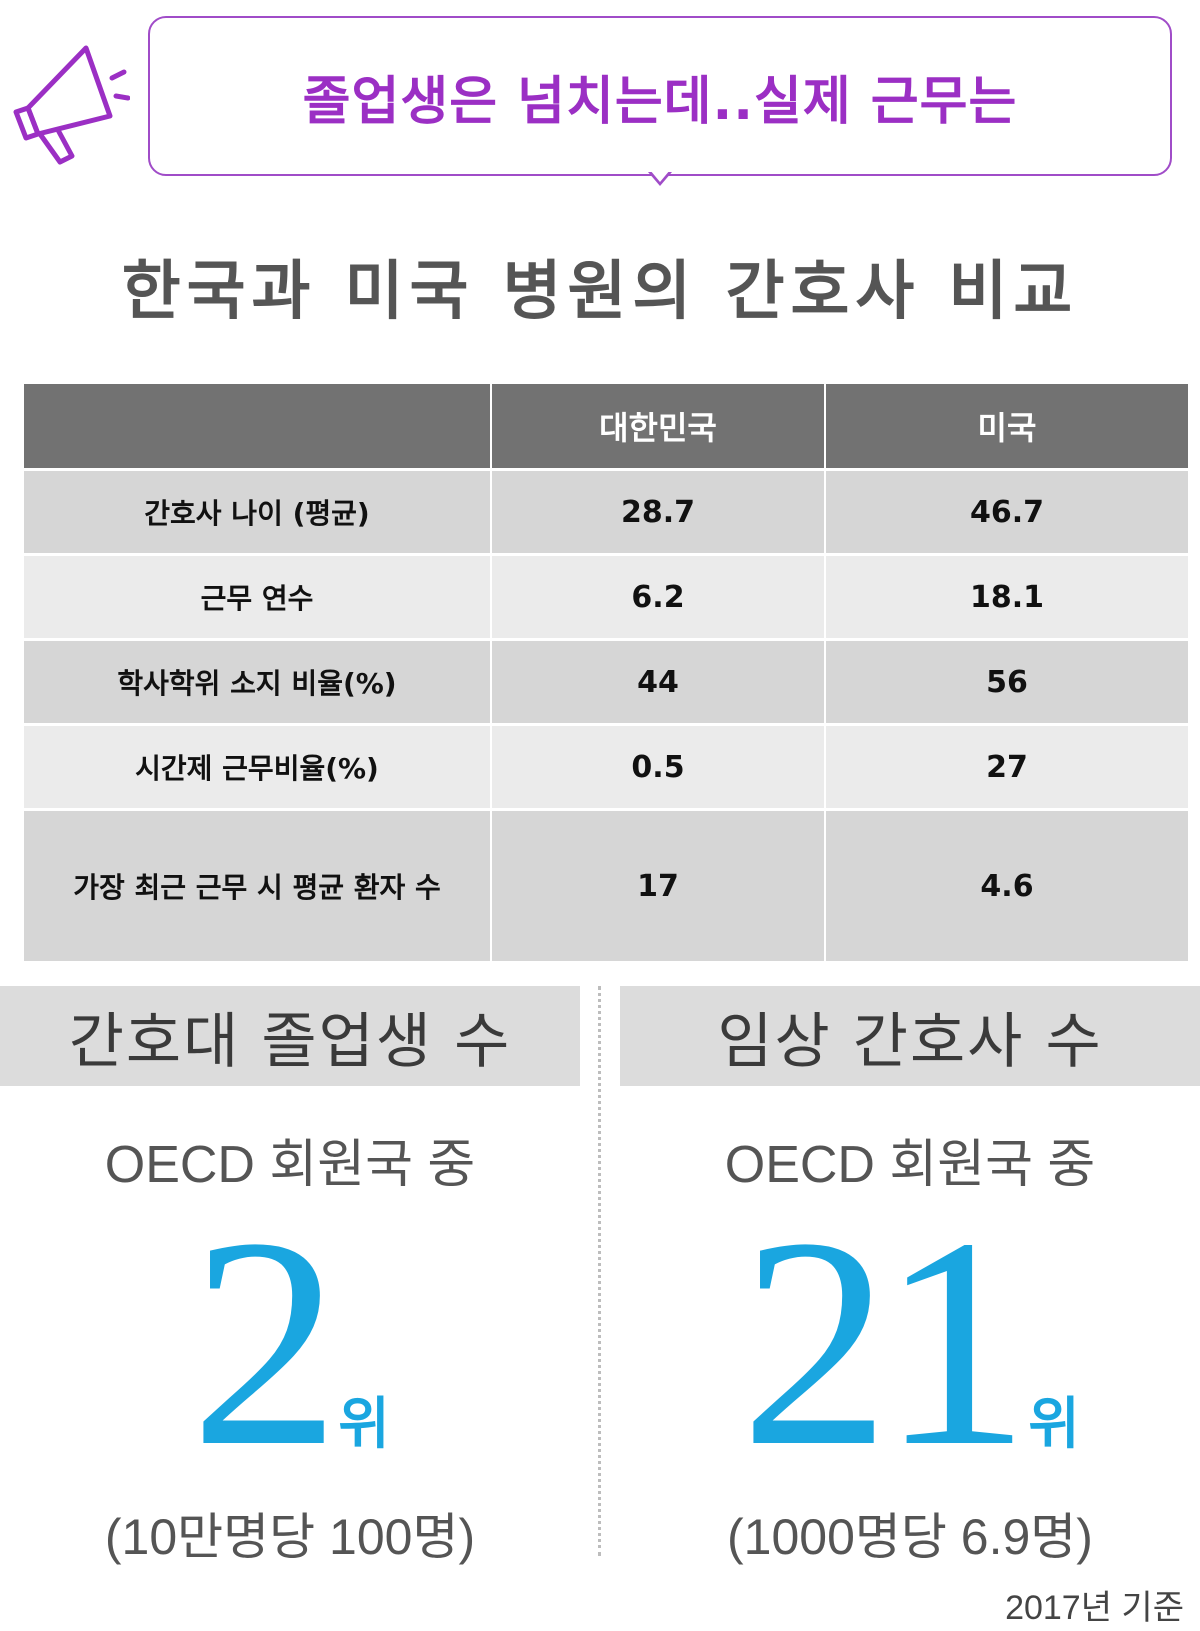 This screenshot has height=1631, width=1200. What do you see at coordinates (600, 292) in the screenshot?
I see `page-title: 한국과 미국 병원의 간호사 비교` at bounding box center [600, 292].